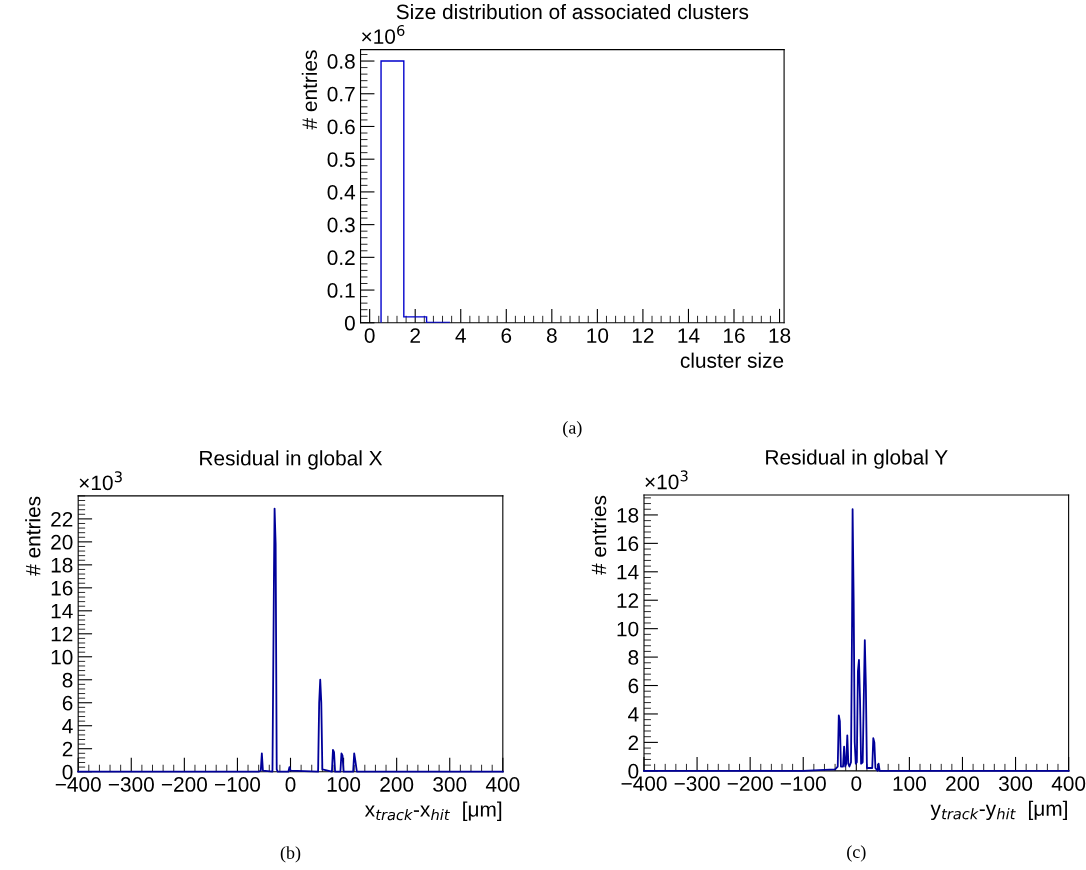  I want to click on text: (b), so click(290, 854).